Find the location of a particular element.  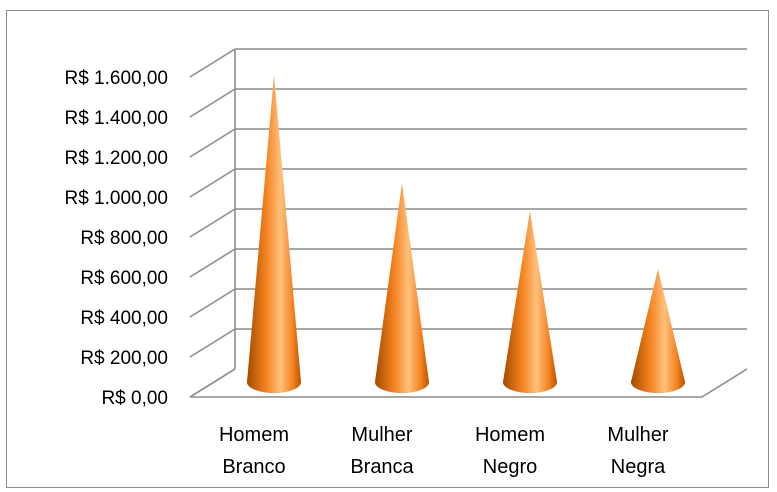

y-tick-label: R$ 1.400,00 is located at coordinates (116, 118).